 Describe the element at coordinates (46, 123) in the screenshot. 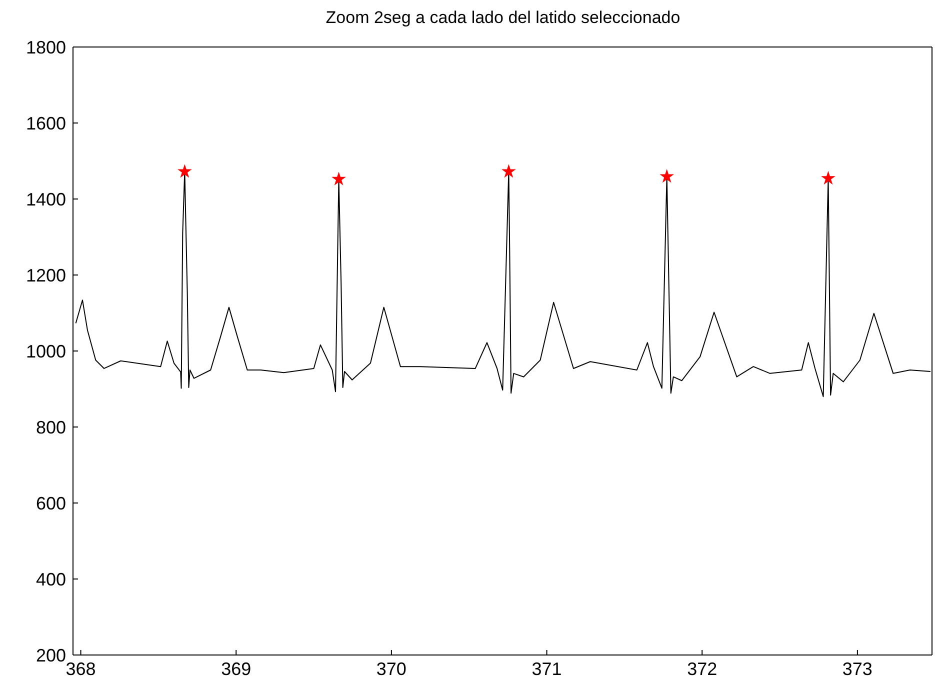

I see `y-tick-label: 1600` at that location.